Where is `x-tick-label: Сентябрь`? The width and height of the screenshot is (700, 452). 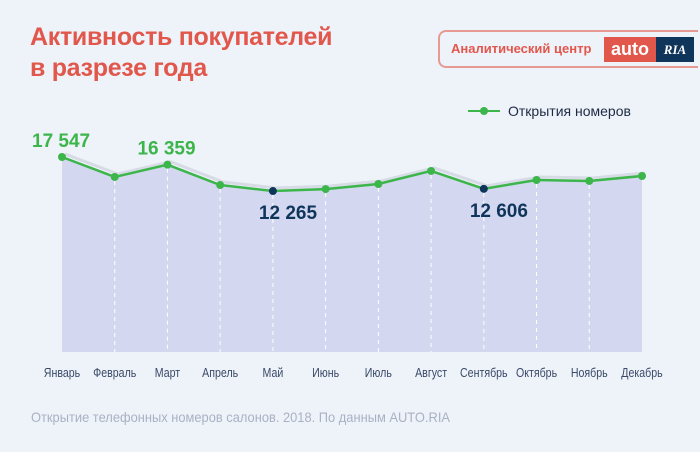
x-tick-label: Сентябрь is located at coordinates (484, 373).